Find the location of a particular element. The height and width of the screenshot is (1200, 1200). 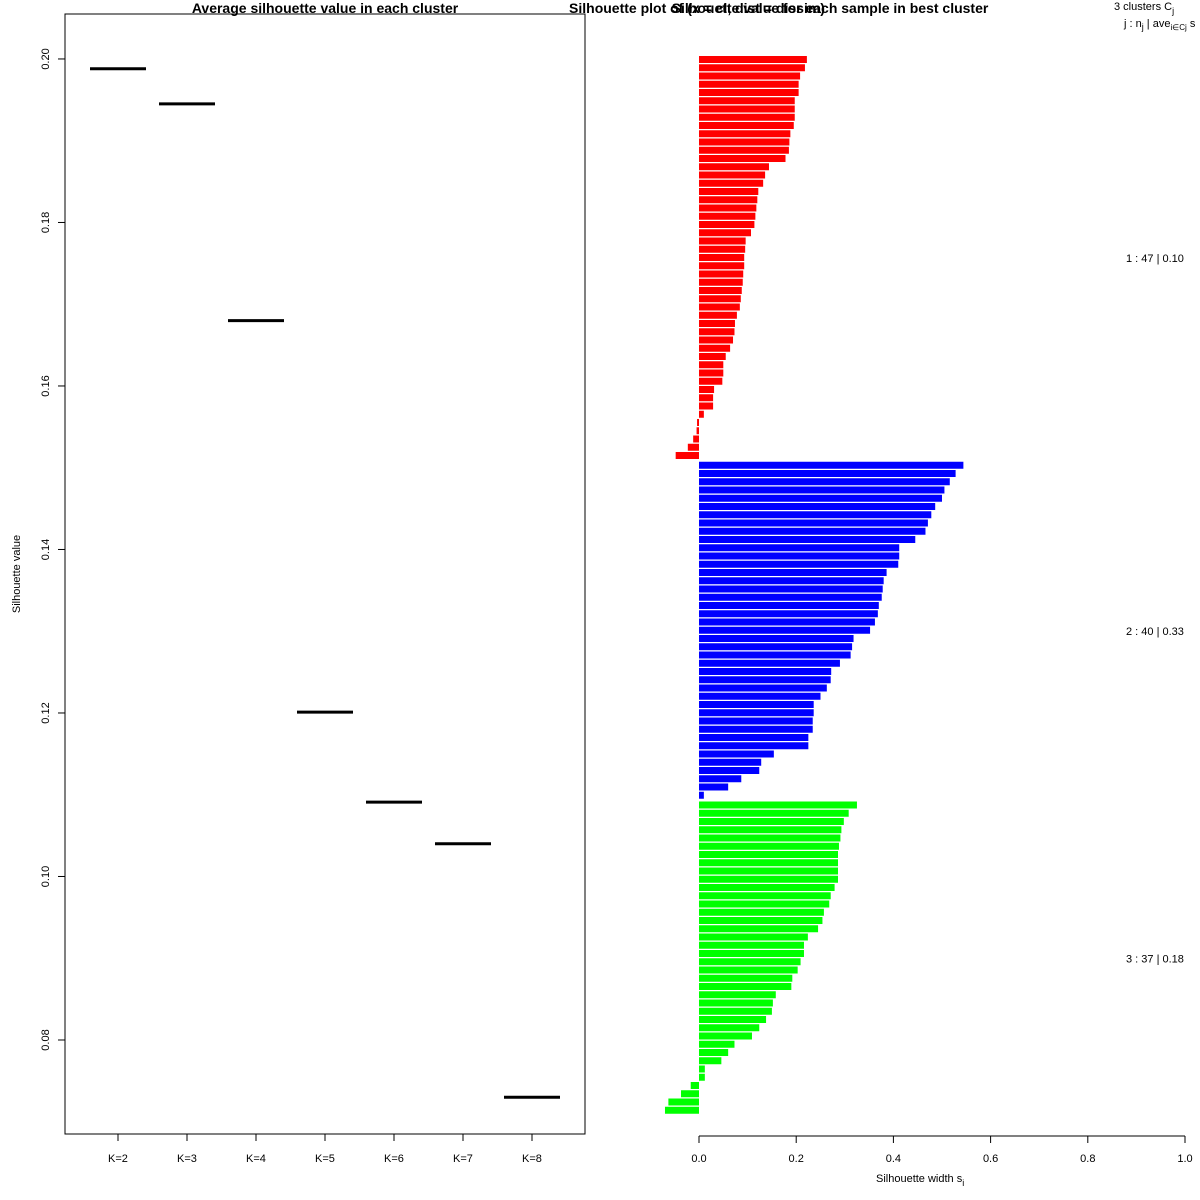

left-y-axis-label: Silhouette value is located at coordinates (17, 574).